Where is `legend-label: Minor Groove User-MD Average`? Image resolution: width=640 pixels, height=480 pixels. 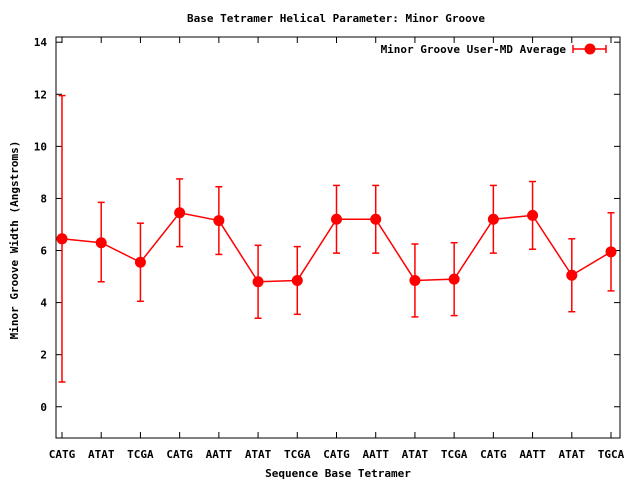
legend-label: Minor Groove User-MD Average is located at coordinates (474, 49).